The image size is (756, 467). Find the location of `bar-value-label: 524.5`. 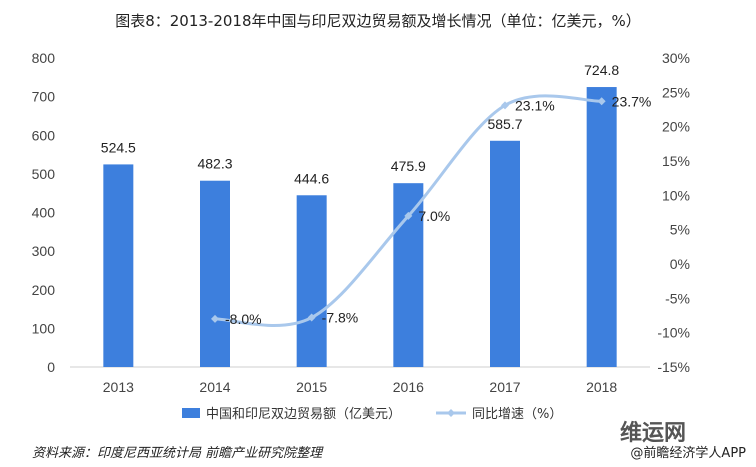

bar-value-label: 524.5 is located at coordinates (118, 147).